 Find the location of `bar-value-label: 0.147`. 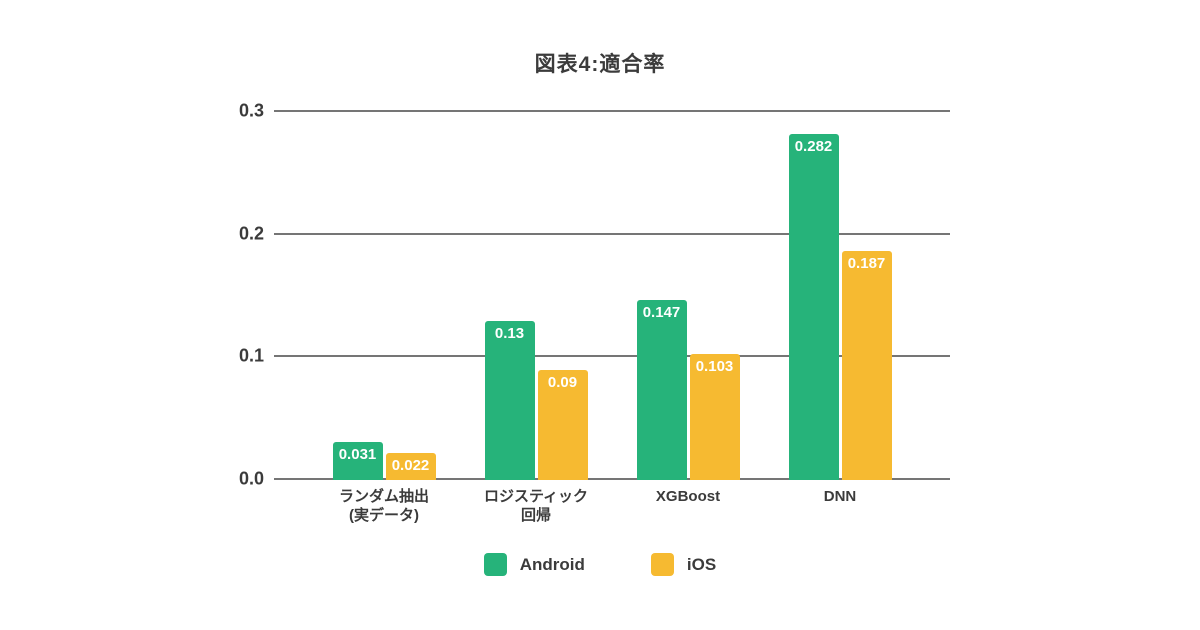

bar-value-label: 0.147 is located at coordinates (661, 312).